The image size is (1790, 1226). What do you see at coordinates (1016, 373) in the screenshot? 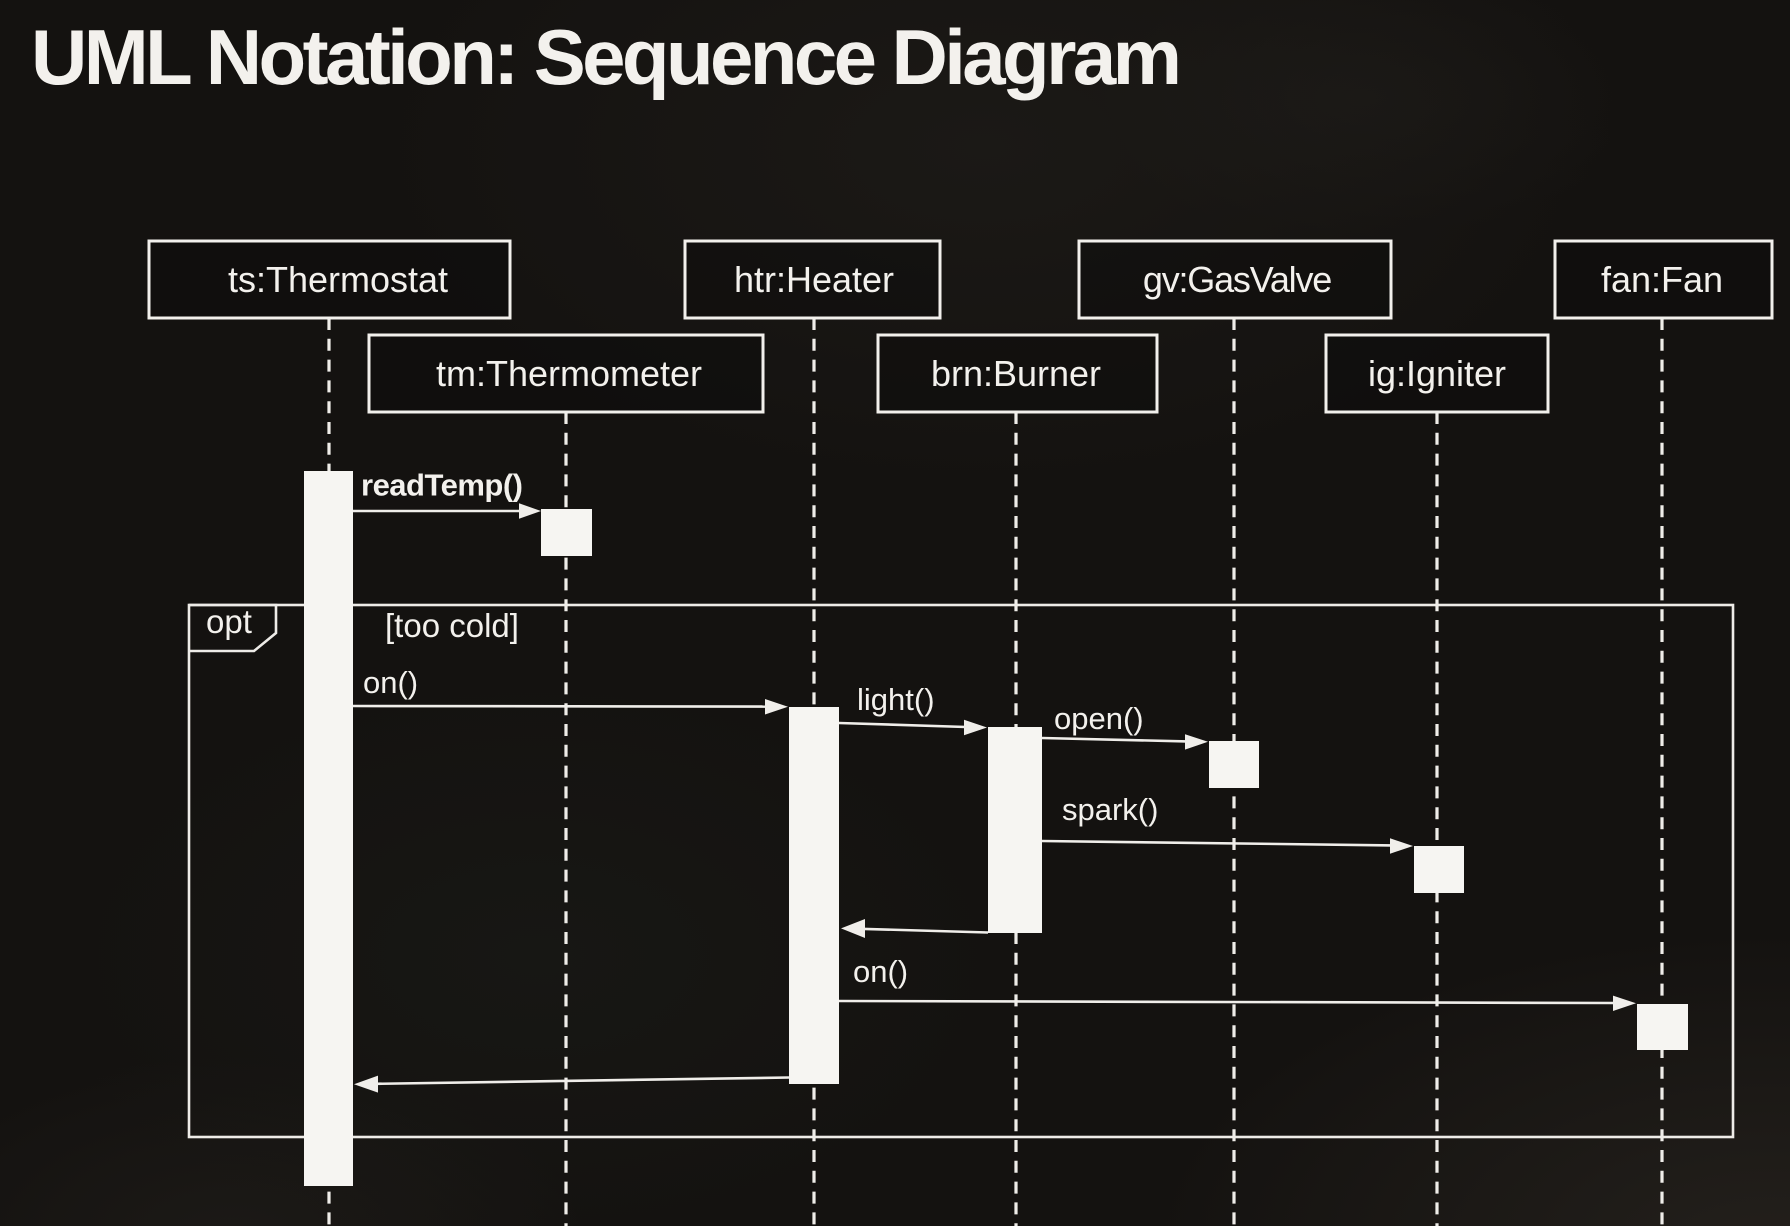
I see `svg-text: brn:Burner` at bounding box center [1016, 373].